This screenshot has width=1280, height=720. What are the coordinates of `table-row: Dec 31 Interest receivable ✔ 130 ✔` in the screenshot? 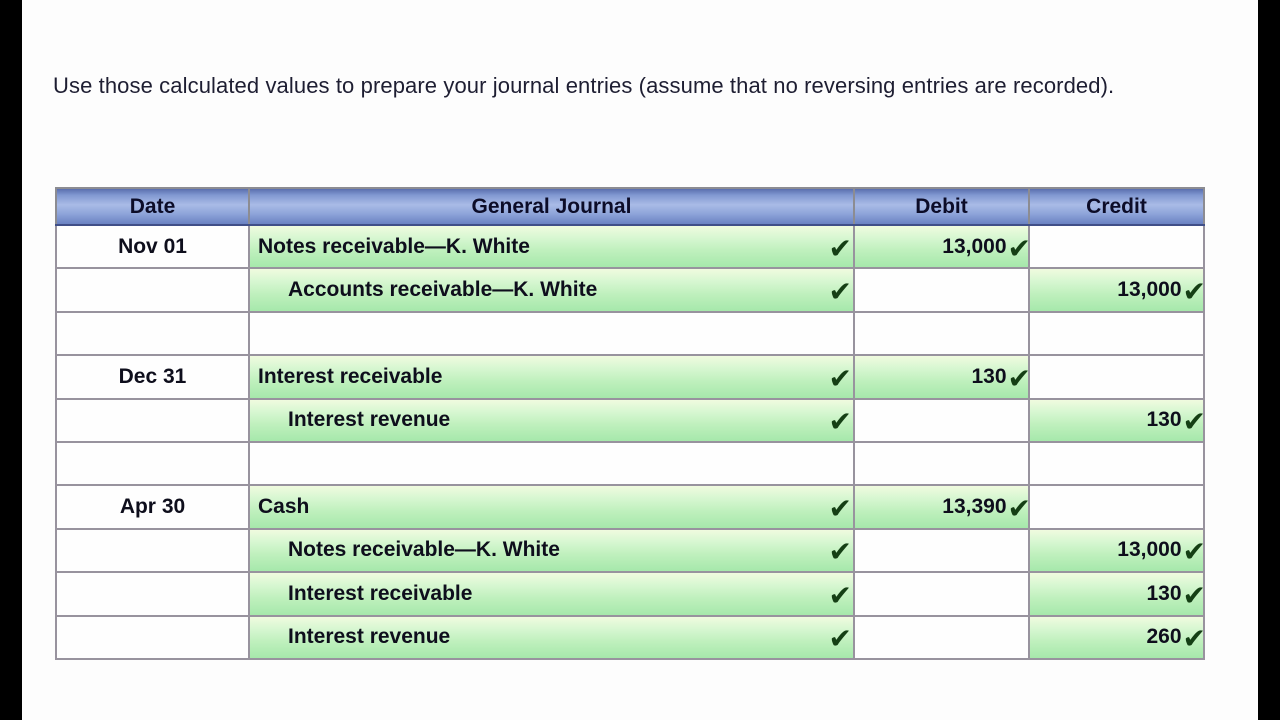 It's located at (630, 377).